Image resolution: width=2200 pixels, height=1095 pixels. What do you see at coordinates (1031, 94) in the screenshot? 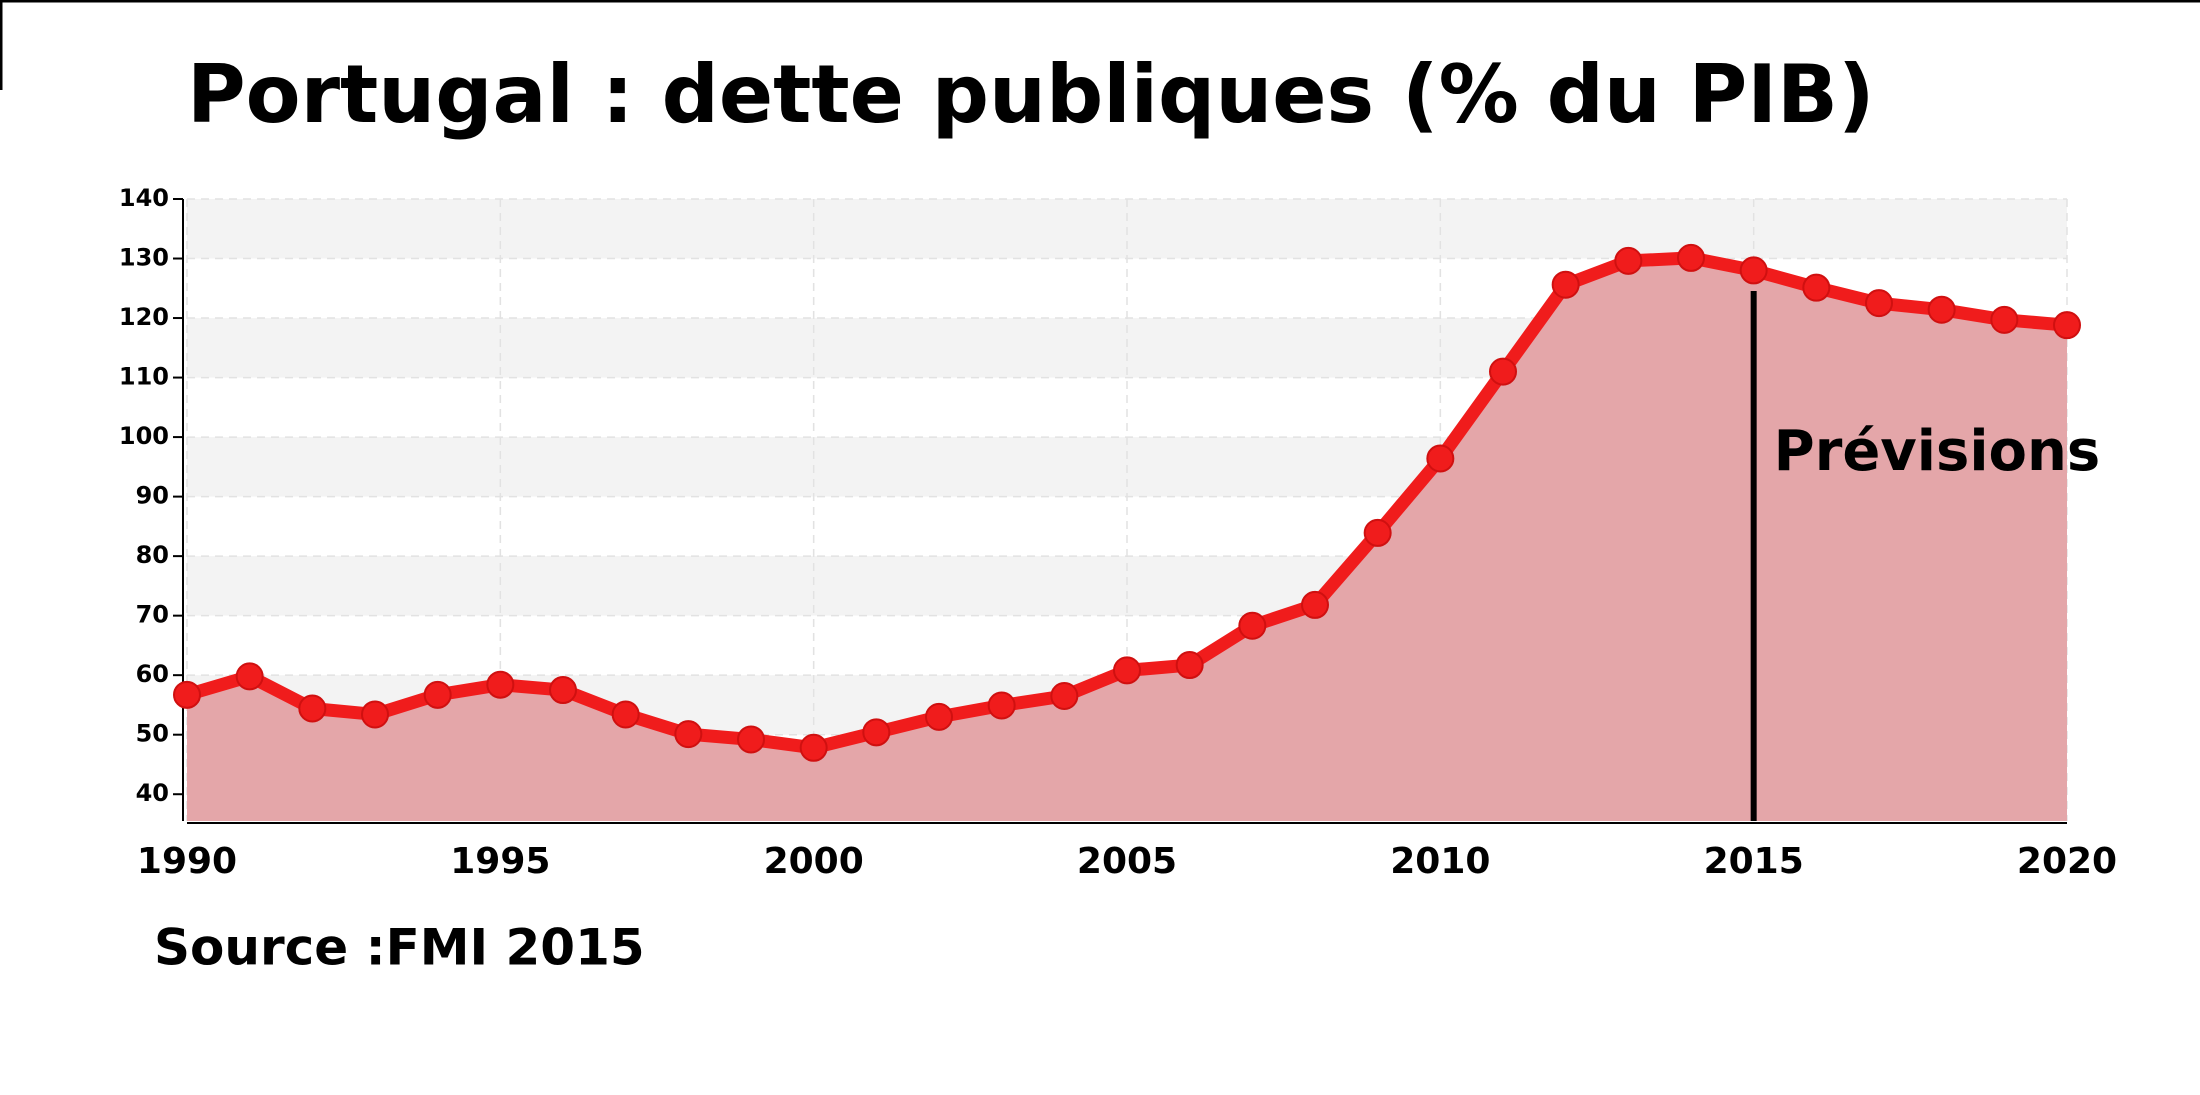
I see `chart-title: Portugal : dette publiques (% du PIB)` at bounding box center [1031, 94].